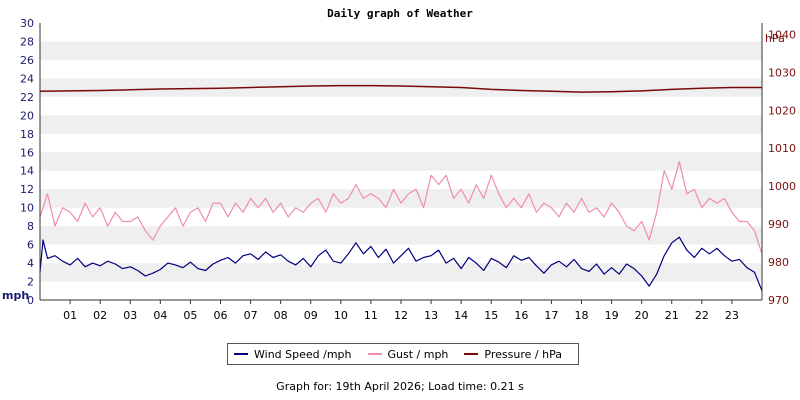 This screenshot has width=800, height=400. What do you see at coordinates (782, 72) in the screenshot?
I see `right-tick-label: 1030` at bounding box center [782, 72].